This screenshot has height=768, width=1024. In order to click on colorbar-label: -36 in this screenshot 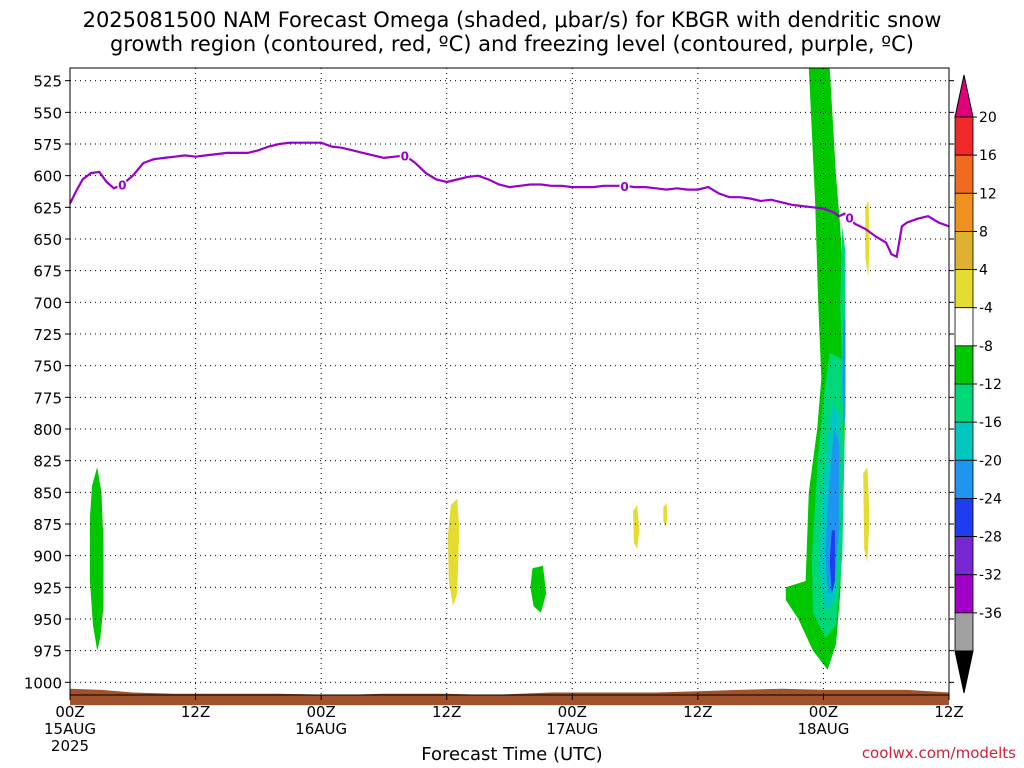, I will do `click(990, 614)`.